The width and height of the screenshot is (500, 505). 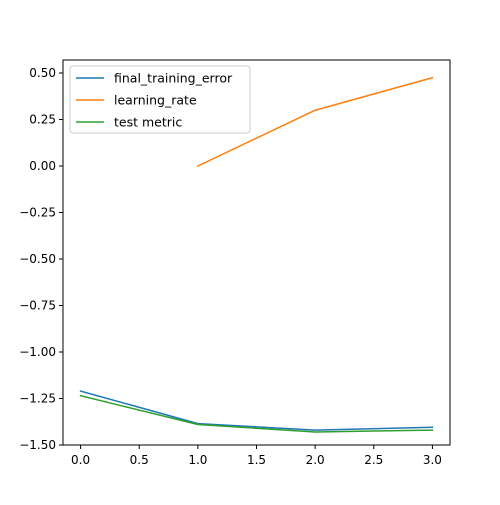 What do you see at coordinates (432, 460) in the screenshot?
I see `x-tick-label: 3.0` at bounding box center [432, 460].